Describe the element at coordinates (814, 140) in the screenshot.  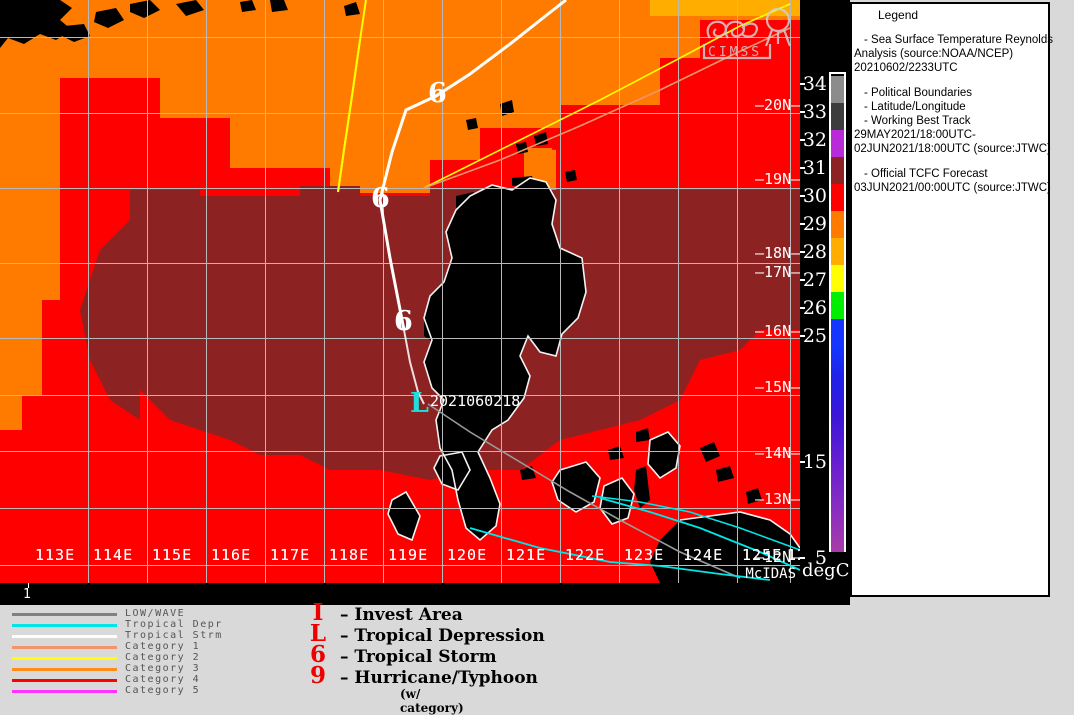
I see `colorbar-tick-label: 32` at that location.